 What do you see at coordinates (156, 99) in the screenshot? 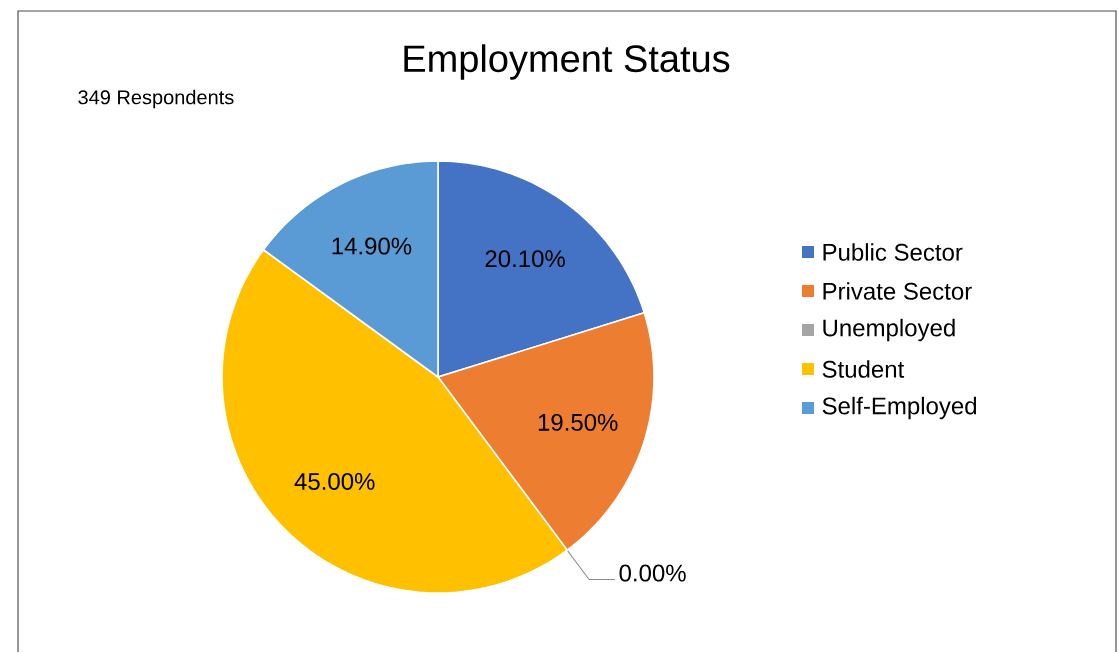
I see `text: 349 Respondents` at bounding box center [156, 99].